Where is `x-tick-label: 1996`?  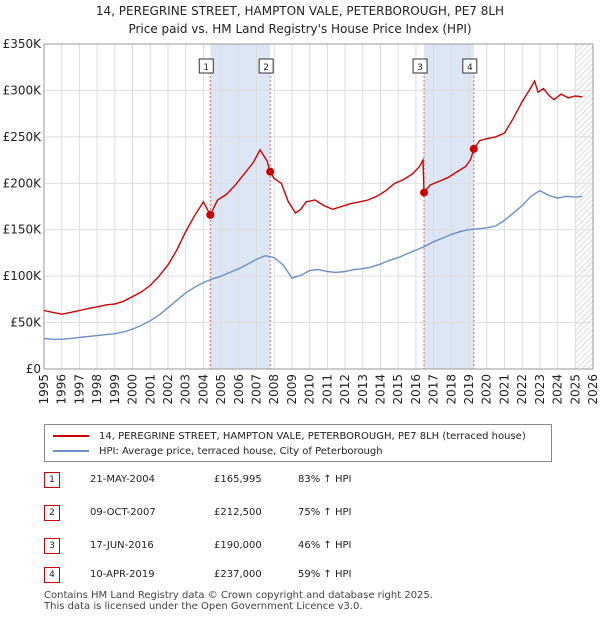
x-tick-label: 1996 is located at coordinates (62, 389).